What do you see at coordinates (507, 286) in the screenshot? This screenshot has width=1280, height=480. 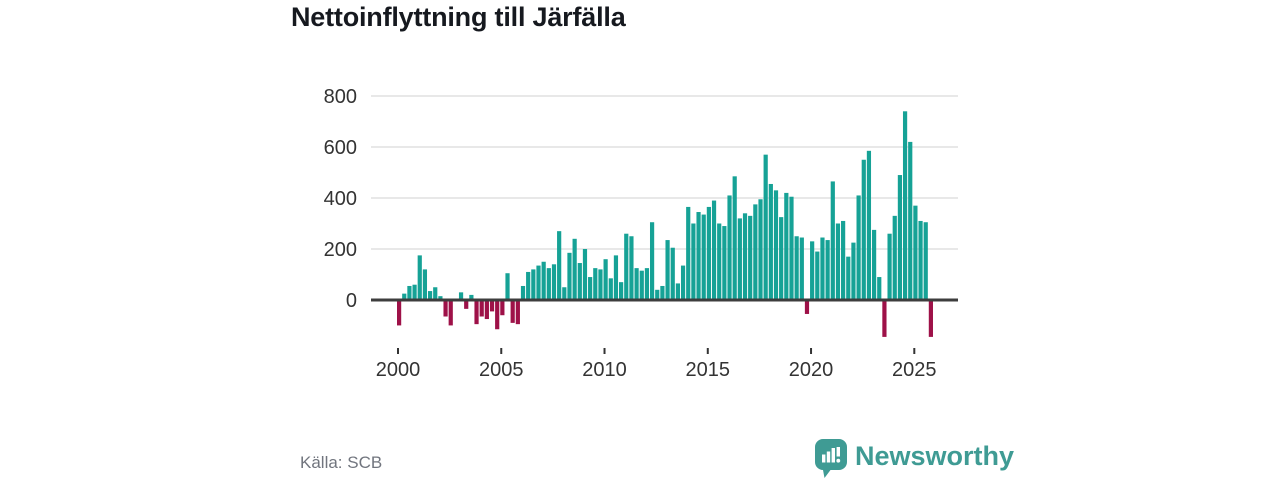 I see `bar-2005-Q2` at bounding box center [507, 286].